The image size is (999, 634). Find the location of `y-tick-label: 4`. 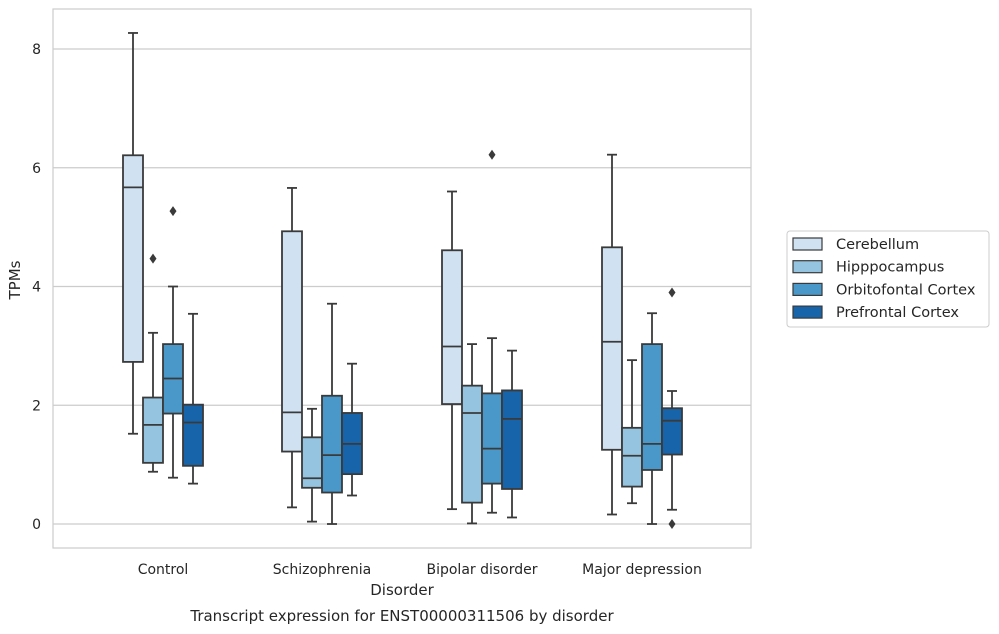

y-tick-label: 4 is located at coordinates (36, 288).